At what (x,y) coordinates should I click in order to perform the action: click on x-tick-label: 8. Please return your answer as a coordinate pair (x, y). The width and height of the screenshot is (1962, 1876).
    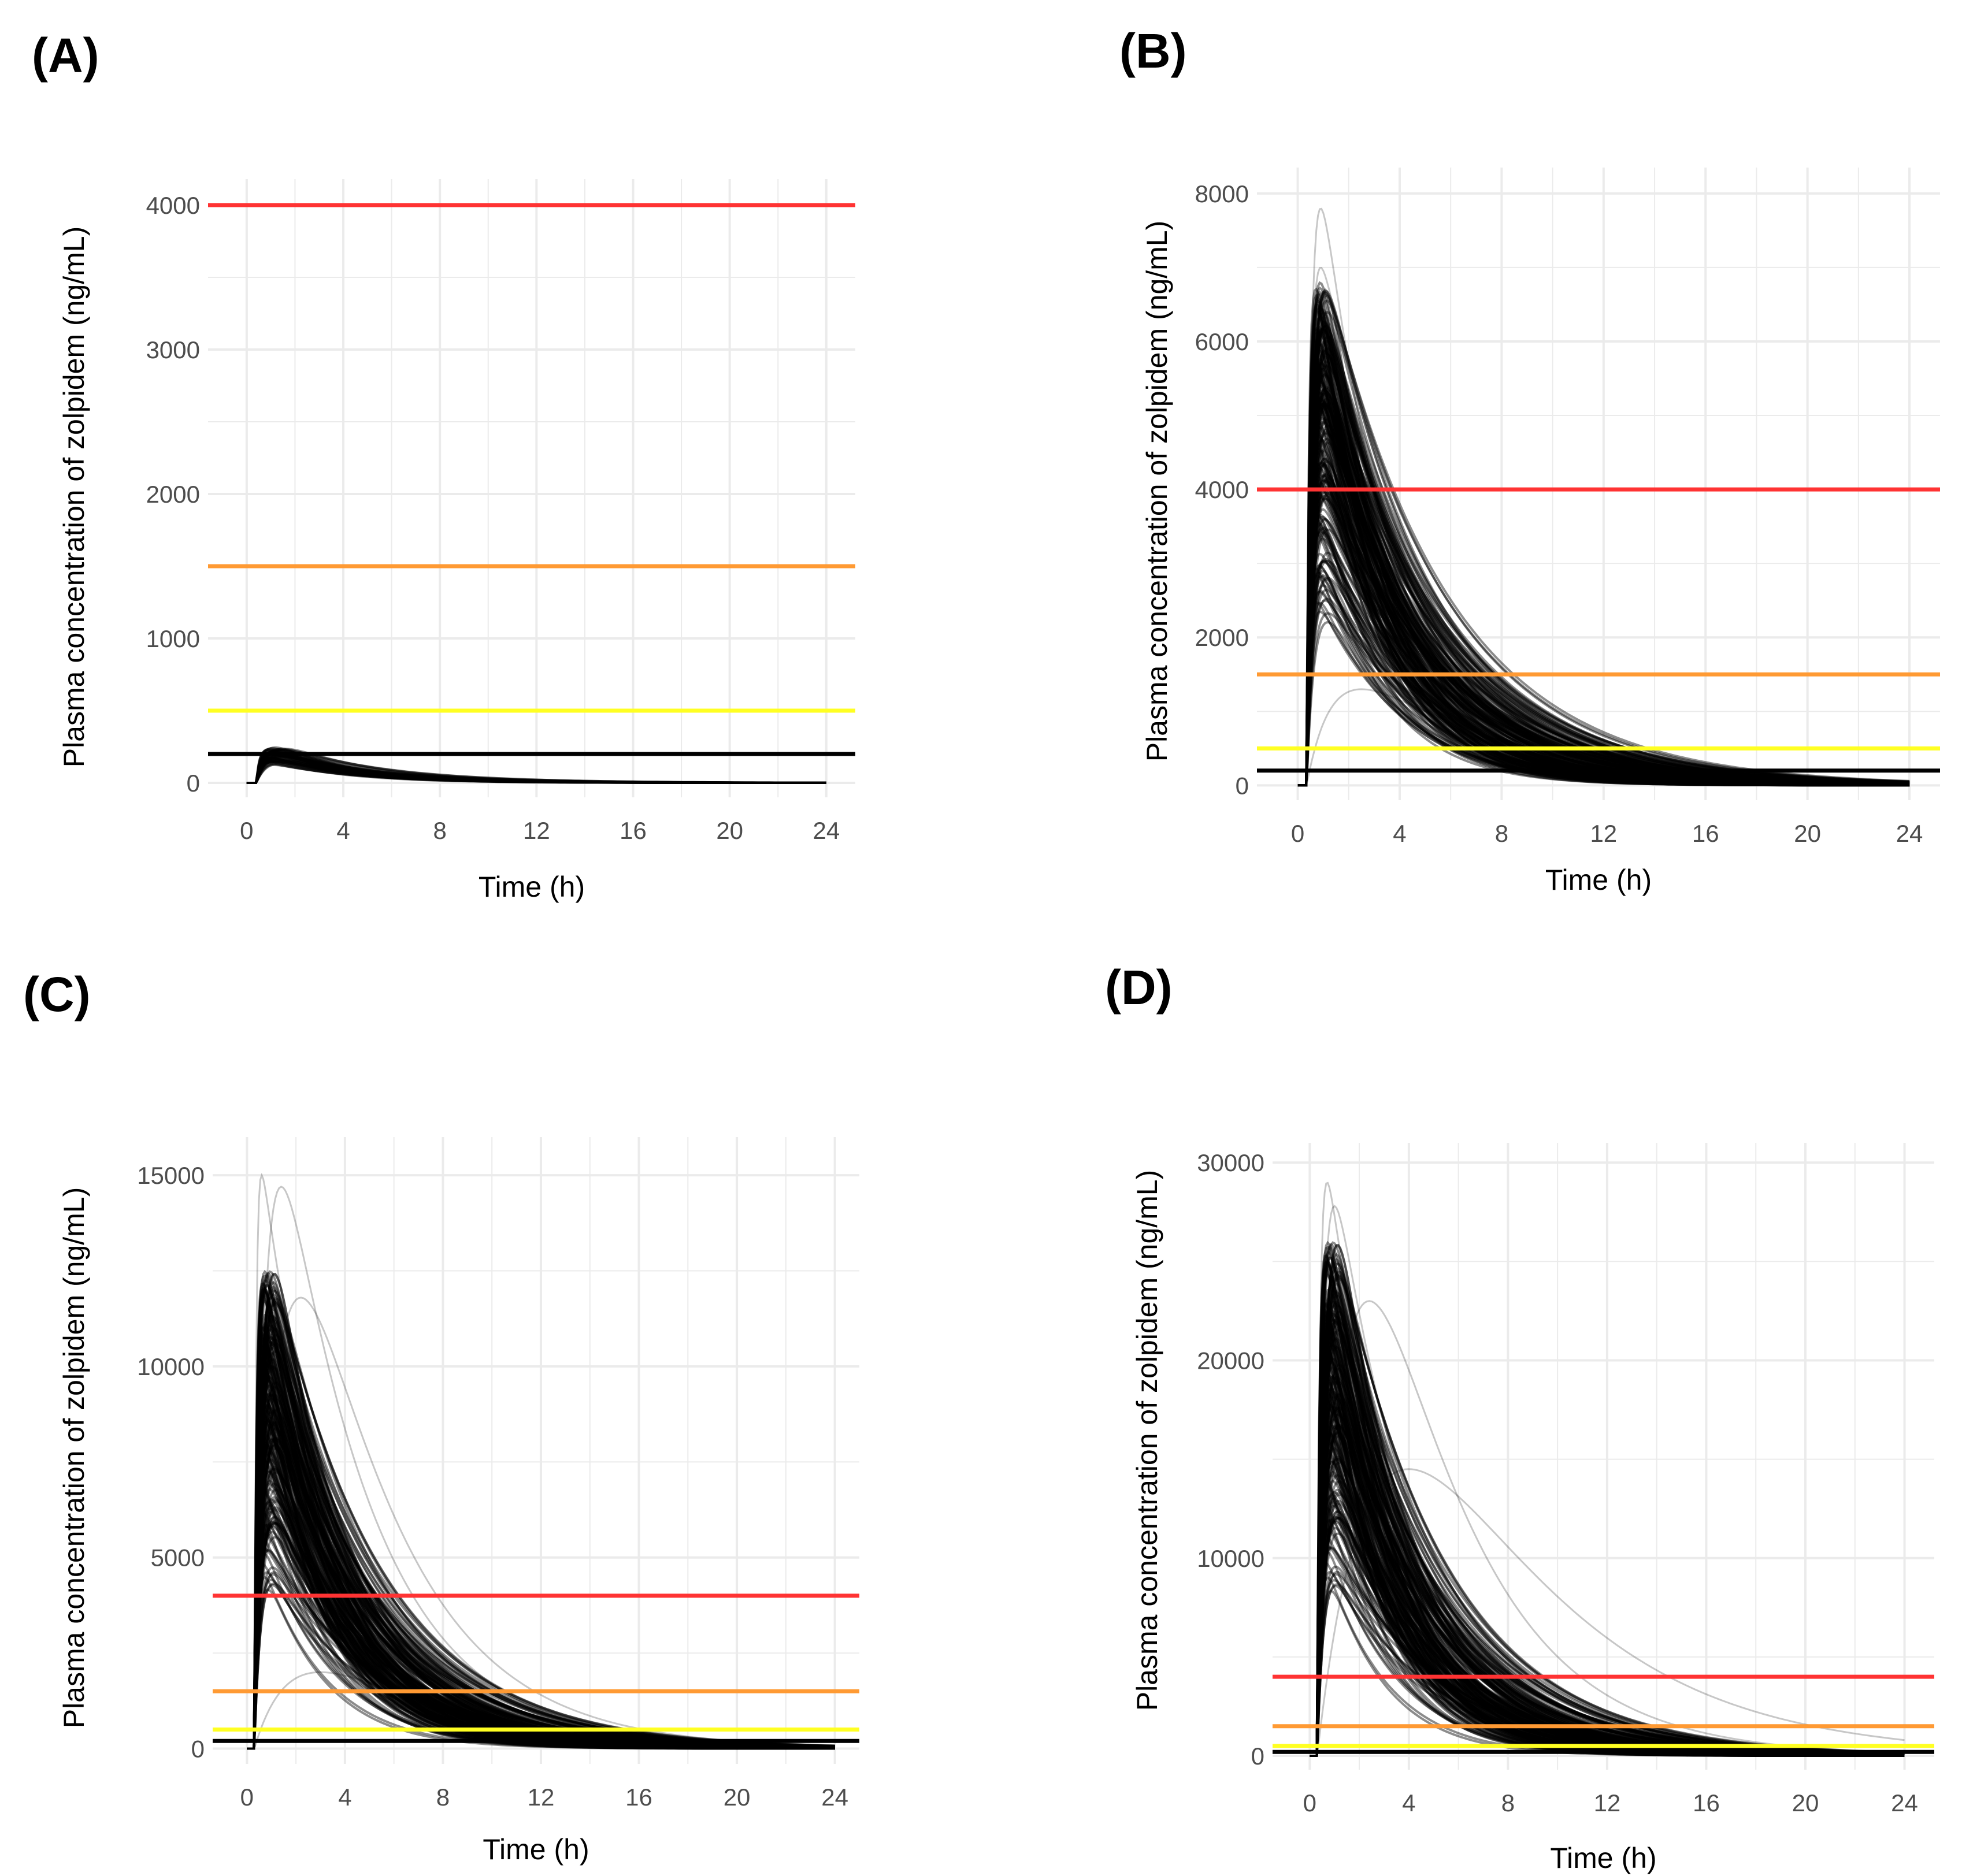
    Looking at the image, I should click on (440, 831).